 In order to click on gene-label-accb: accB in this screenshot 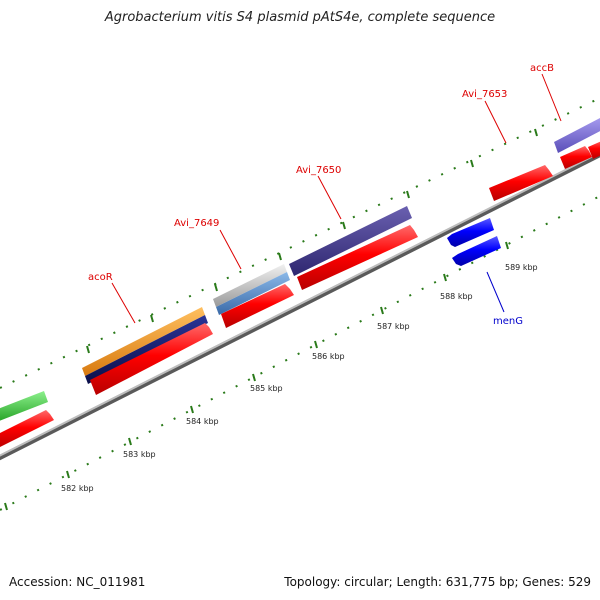, I will do `click(542, 68)`.